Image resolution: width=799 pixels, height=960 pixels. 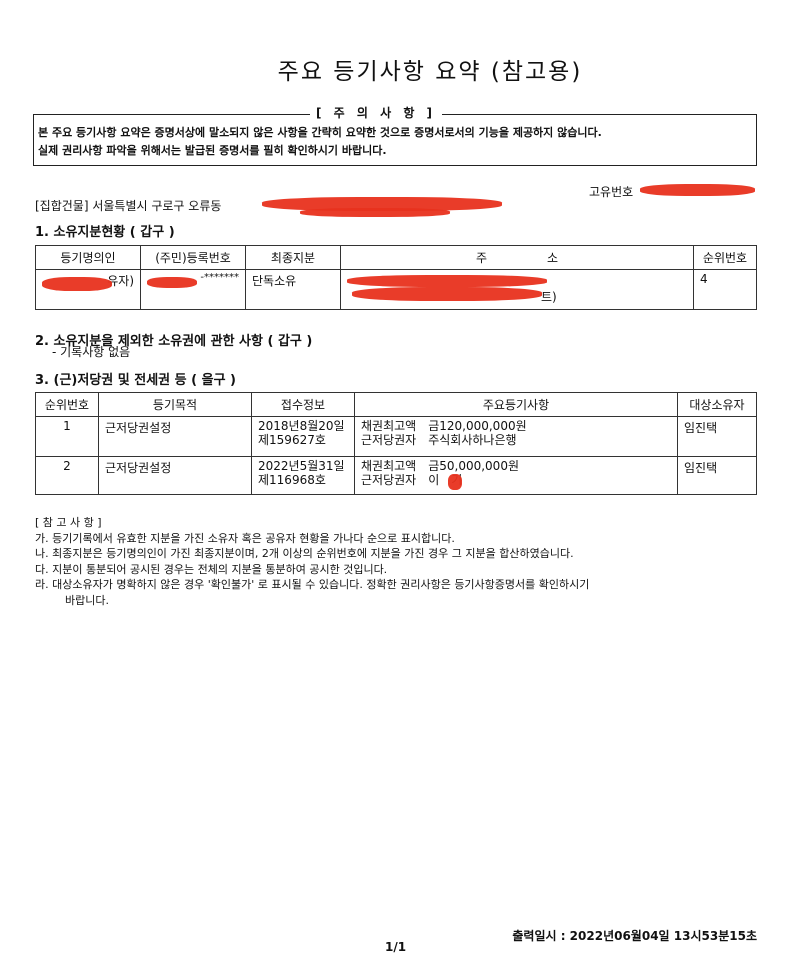 I want to click on col-header: 접수정보, so click(x=303, y=404).